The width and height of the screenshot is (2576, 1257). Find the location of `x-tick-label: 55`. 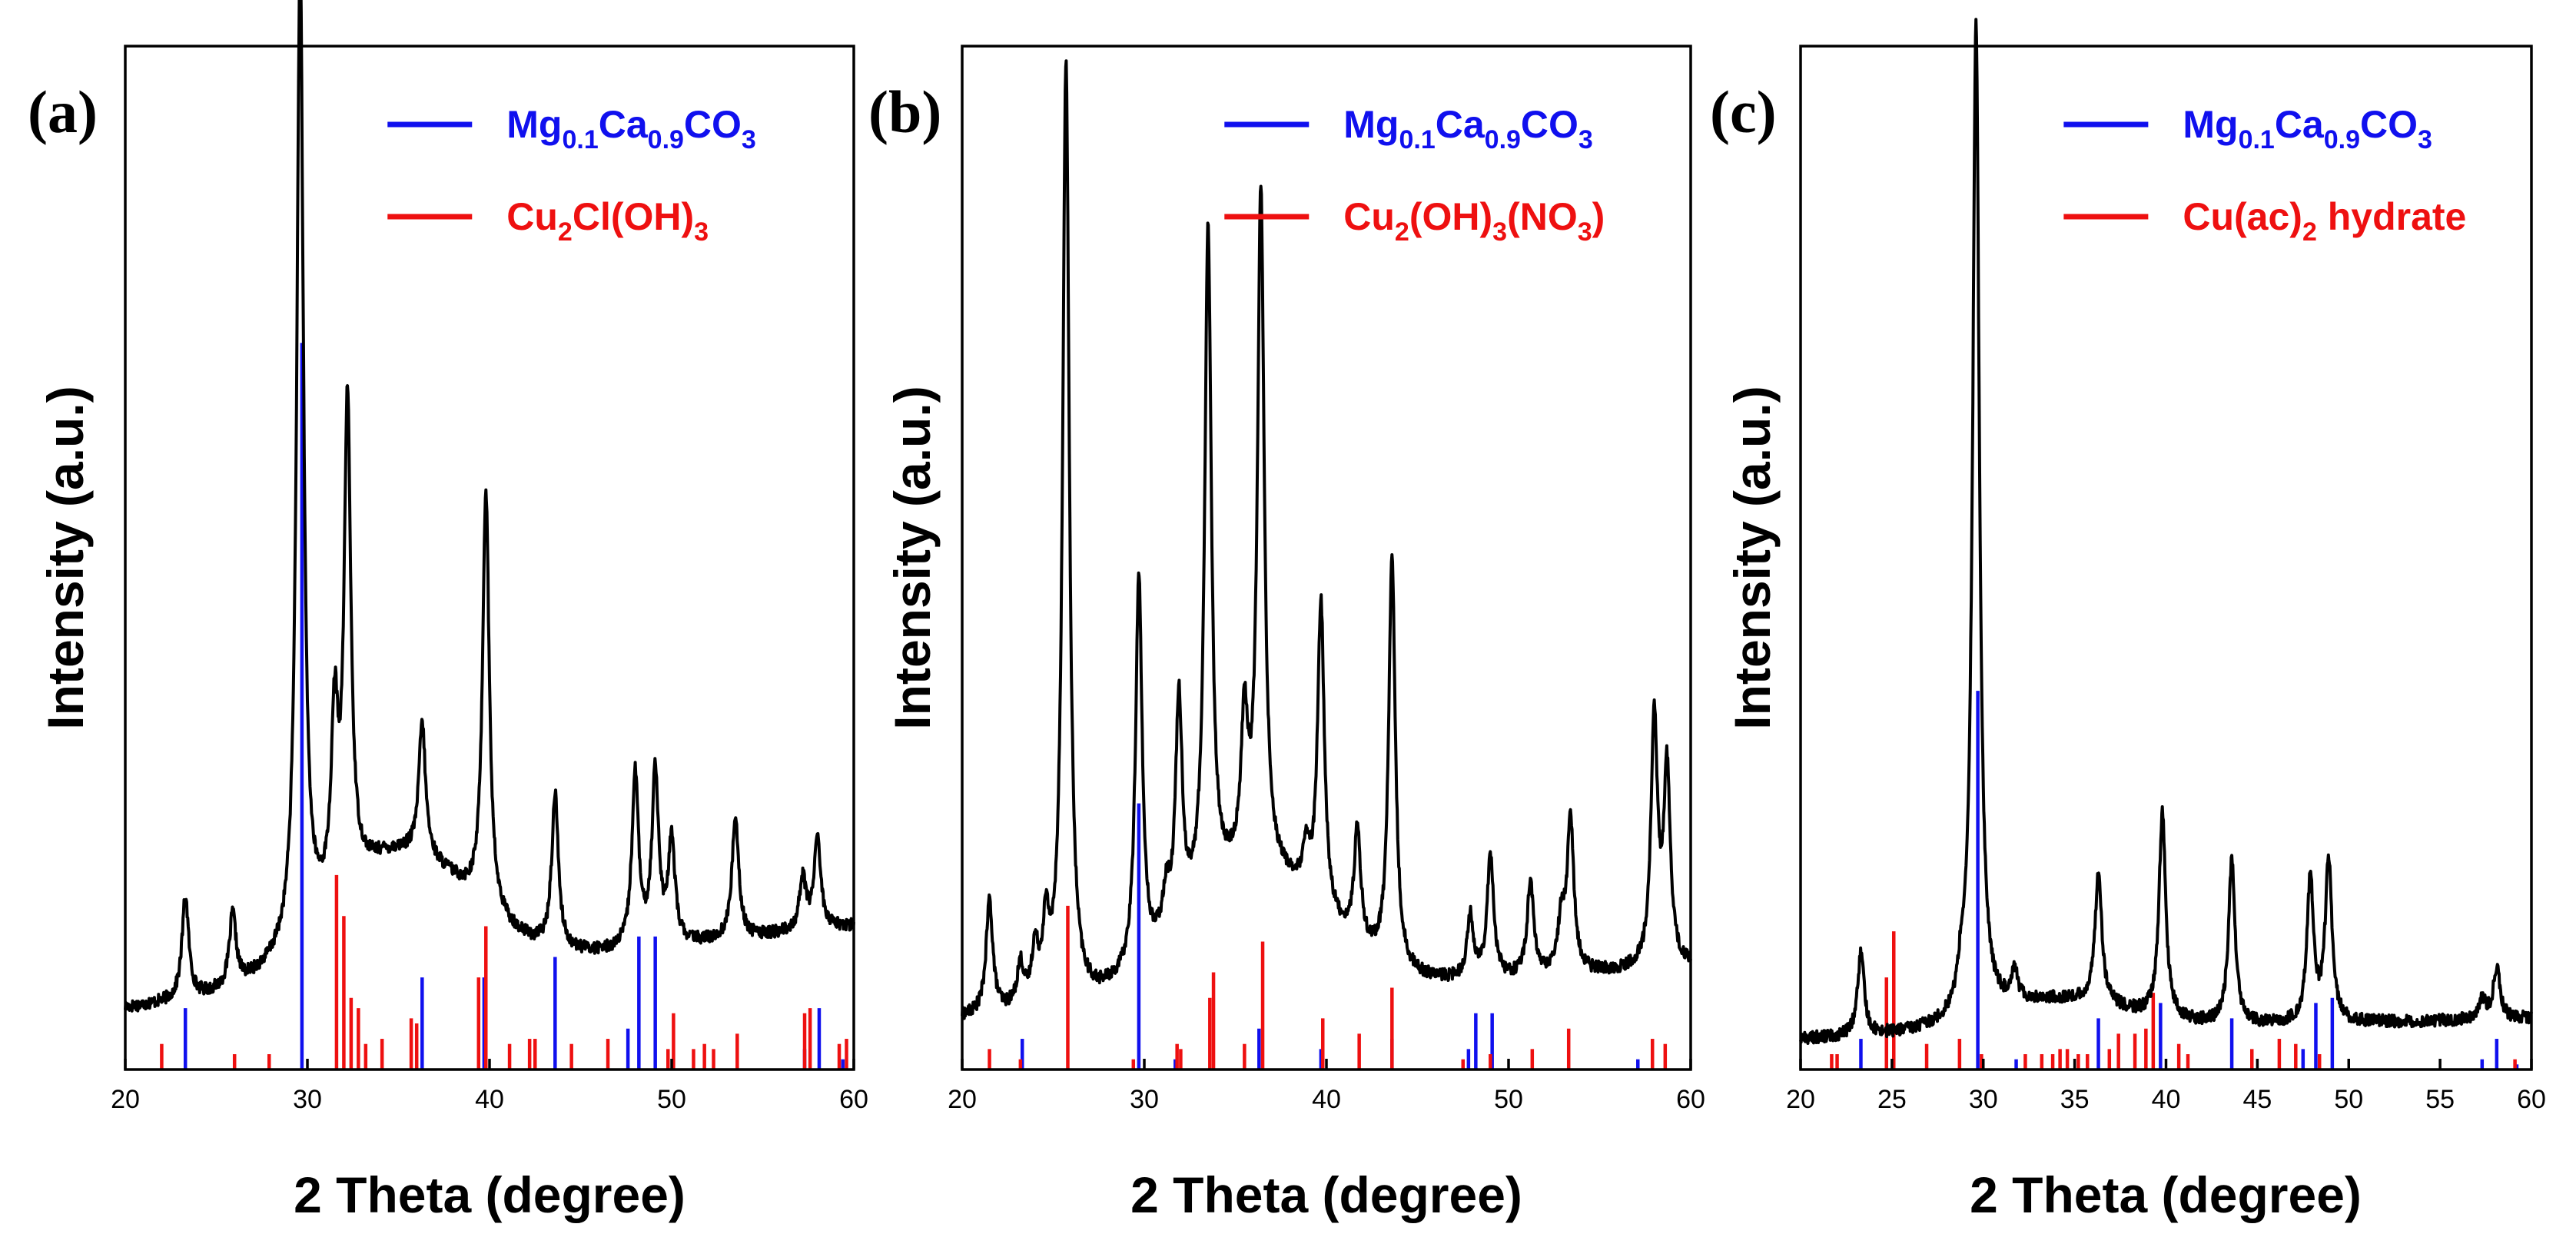

x-tick-label: 55 is located at coordinates (2440, 1099).